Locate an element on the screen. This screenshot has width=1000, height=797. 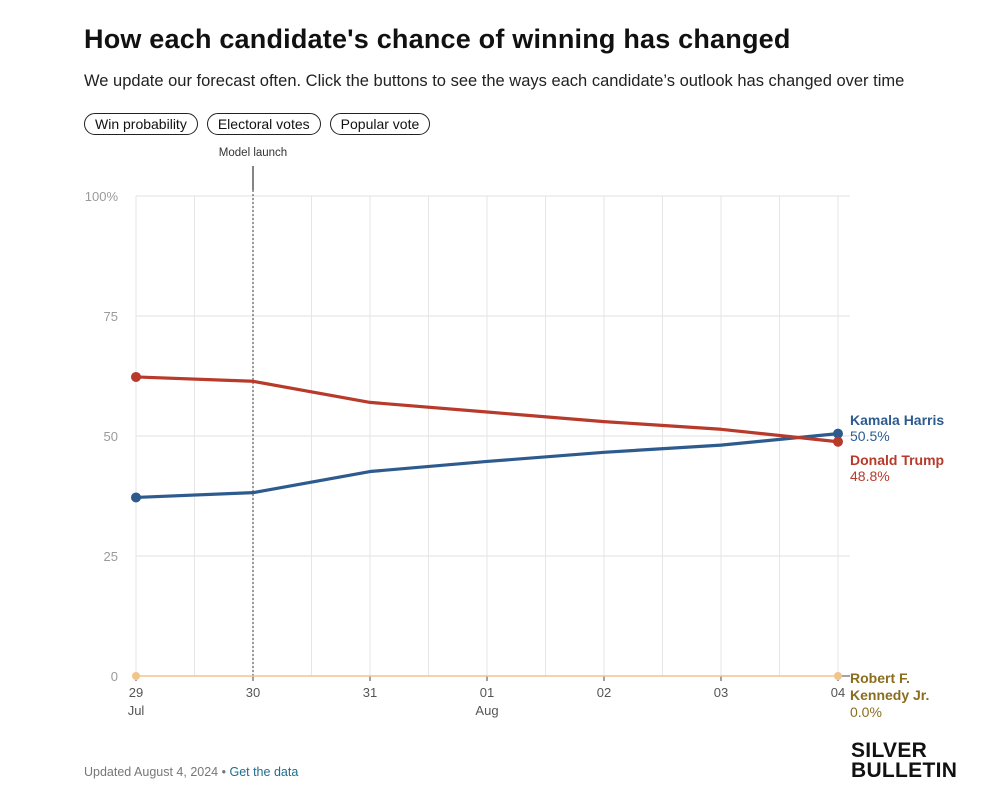
y-tick-label-100: 100% is located at coordinates (102, 196).